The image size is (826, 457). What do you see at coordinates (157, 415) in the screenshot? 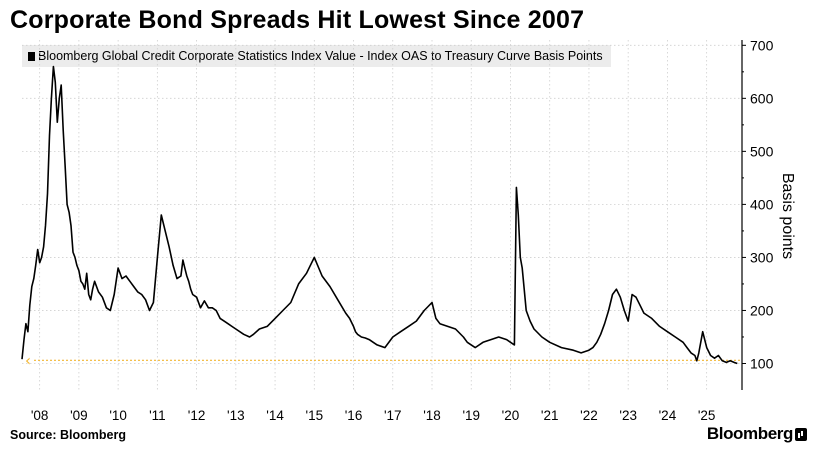
I see `x-tick-label: '11` at bounding box center [157, 415].